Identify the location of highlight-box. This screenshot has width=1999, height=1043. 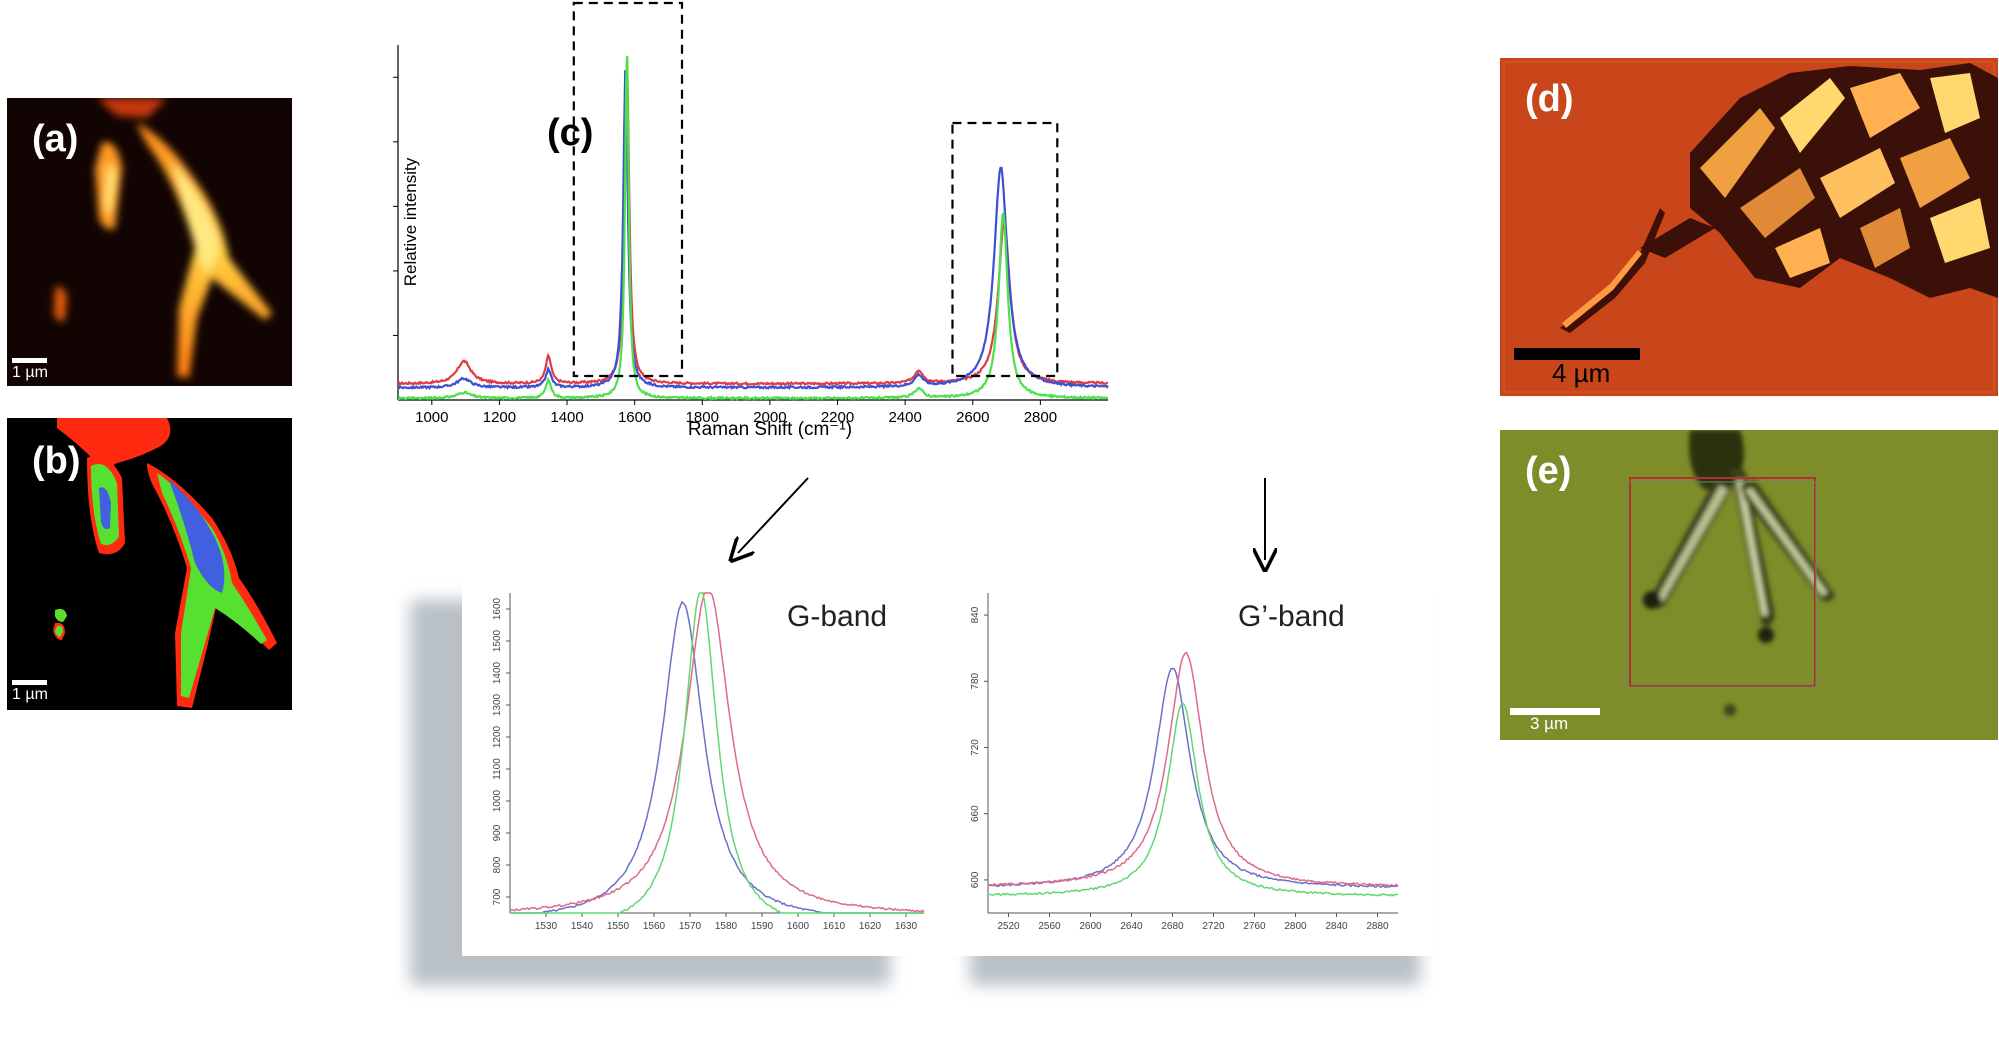
(1005, 249).